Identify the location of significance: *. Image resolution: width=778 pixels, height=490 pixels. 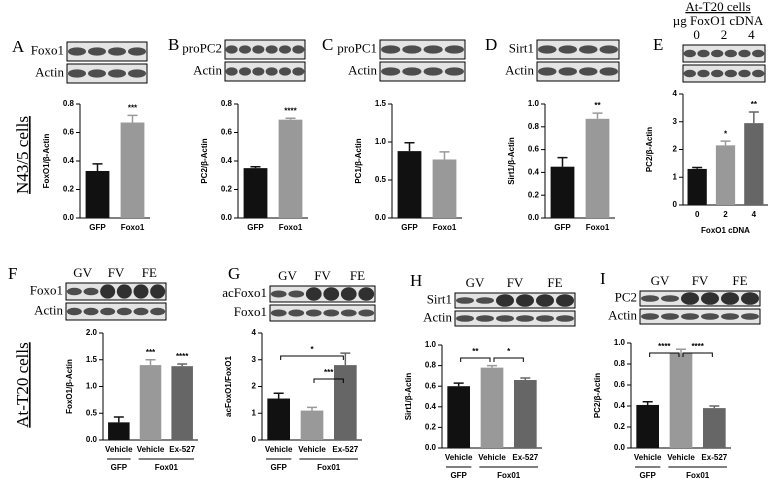
(726, 133).